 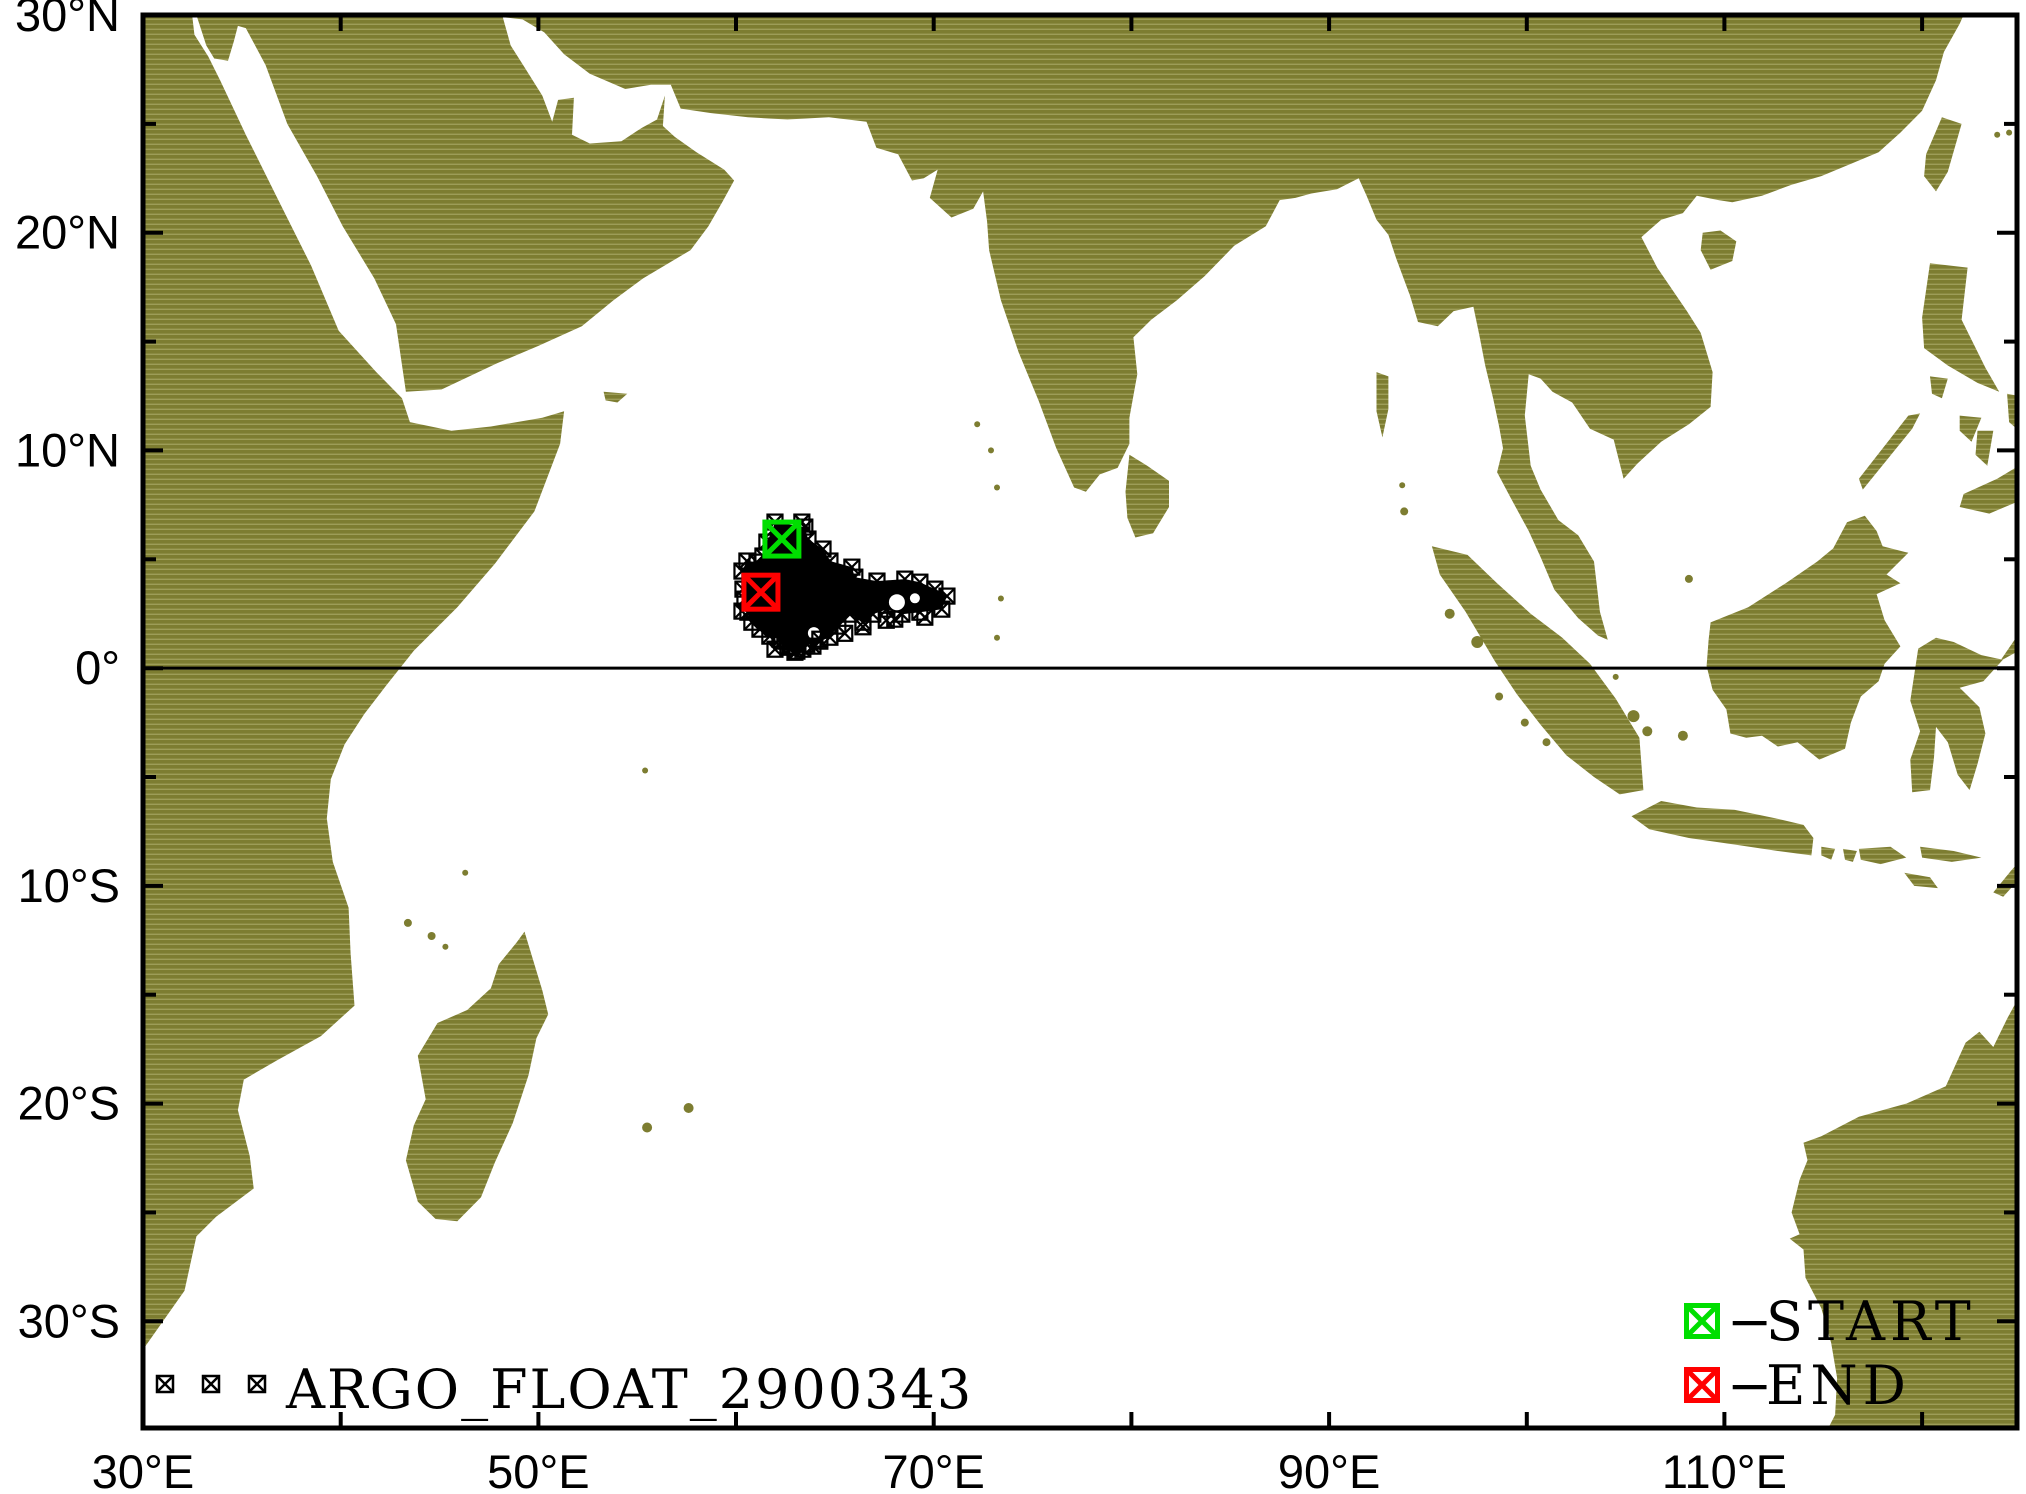 I want to click on landmass-sumba, so click(x=1921, y=880).